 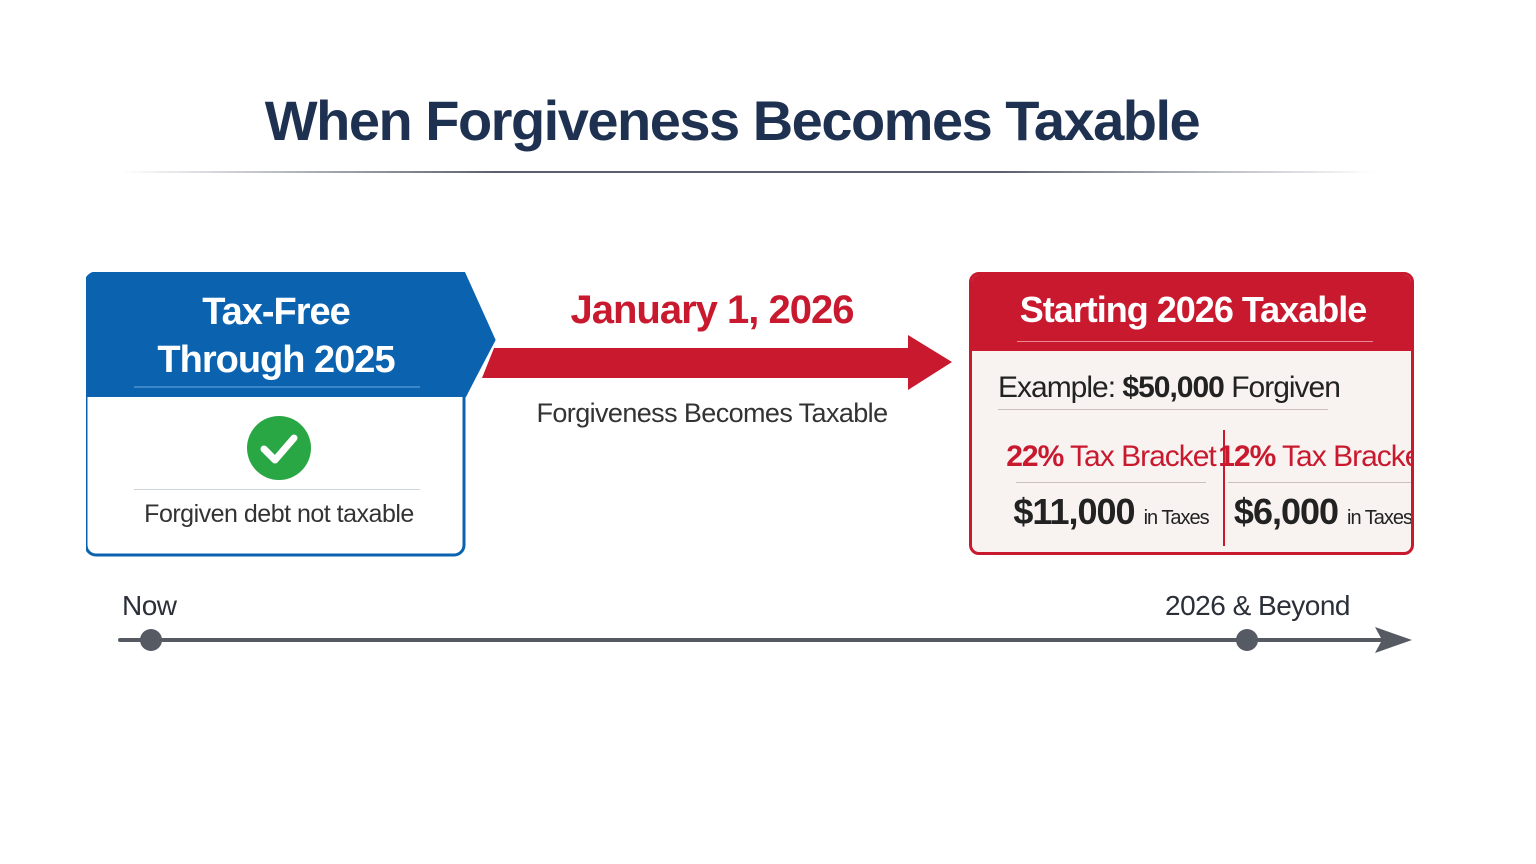 I want to click on timeline-axis, so click(x=765, y=640).